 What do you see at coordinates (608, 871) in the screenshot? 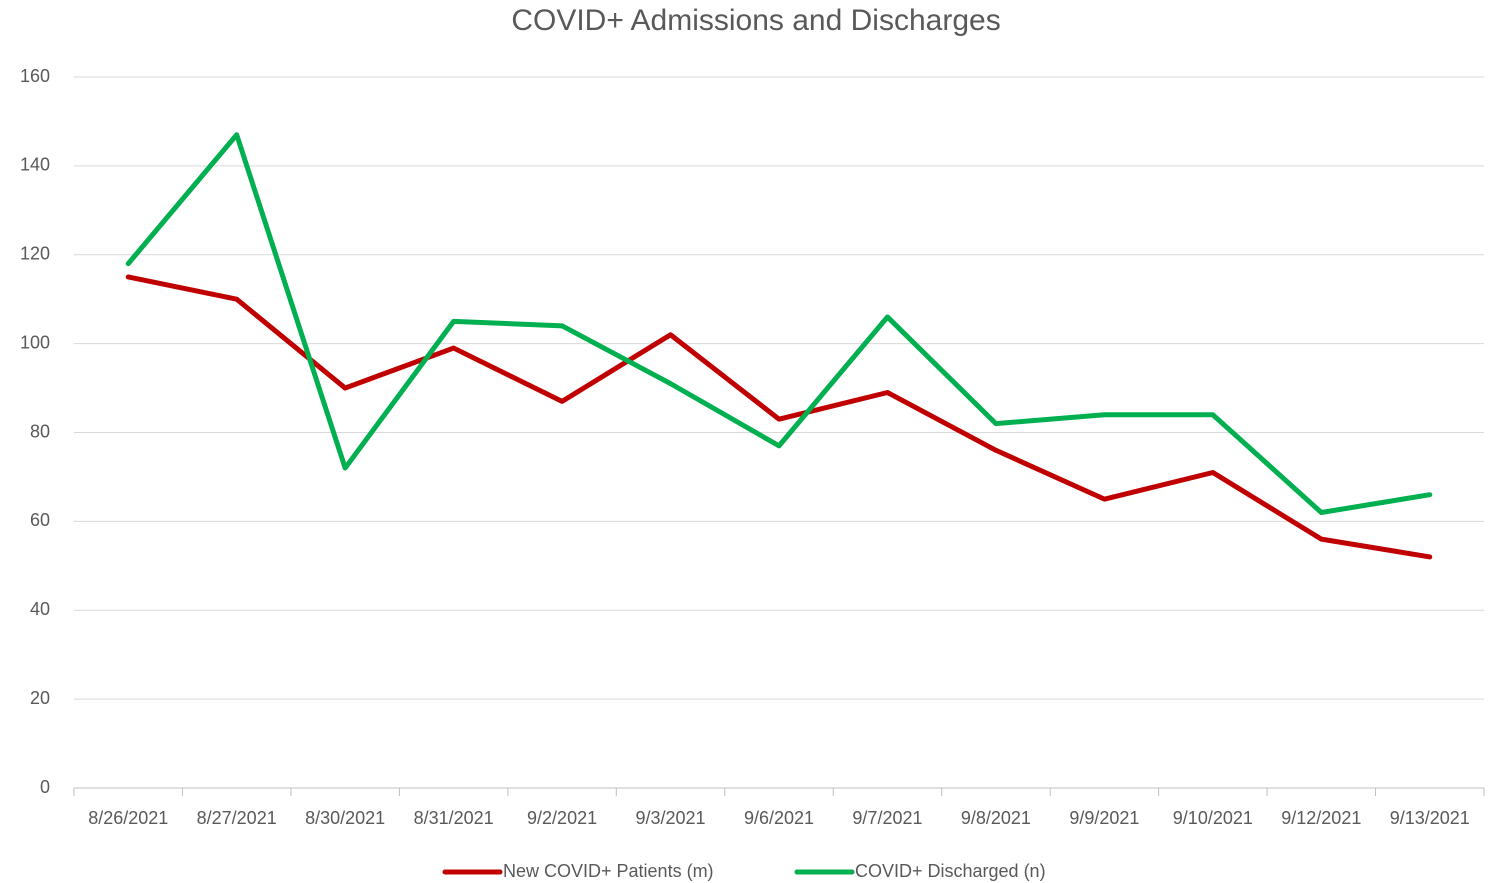
I see `legend-label: New COVID+ Patients (m)` at bounding box center [608, 871].